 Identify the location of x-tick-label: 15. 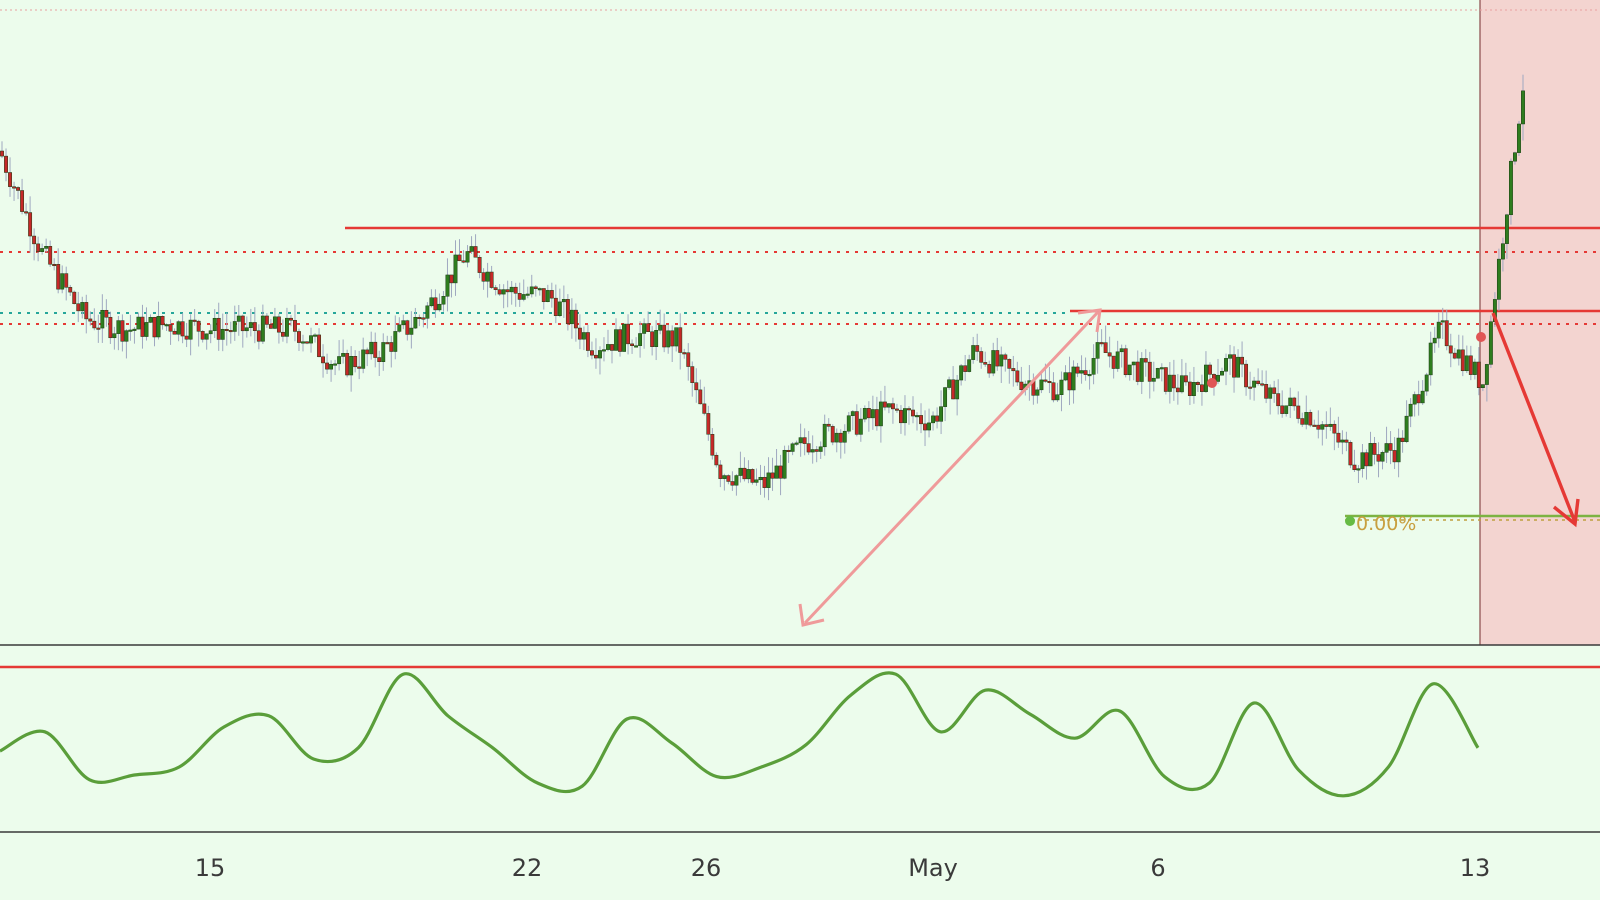
(210, 868).